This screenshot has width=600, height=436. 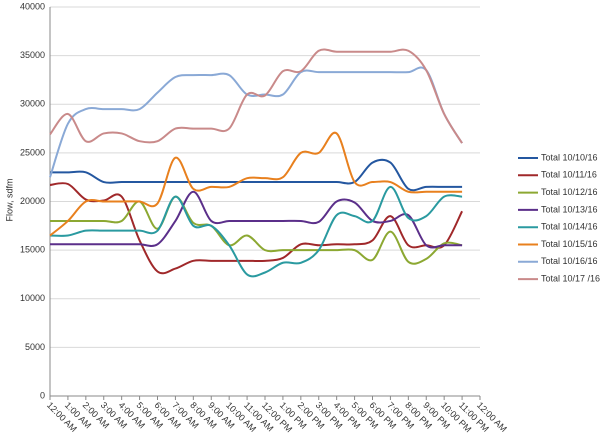 I want to click on y-tick-label: 30000, so click(x=32, y=104).